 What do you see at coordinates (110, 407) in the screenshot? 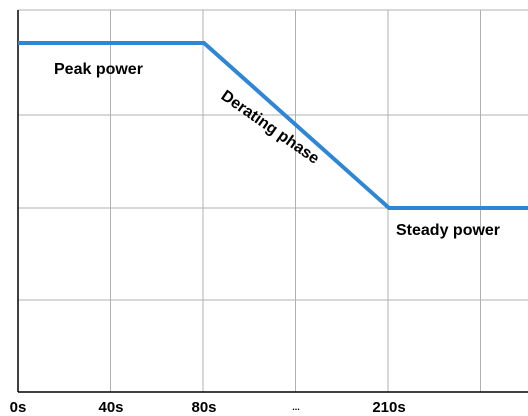
I see `x-tick-label: 40s` at bounding box center [110, 407].